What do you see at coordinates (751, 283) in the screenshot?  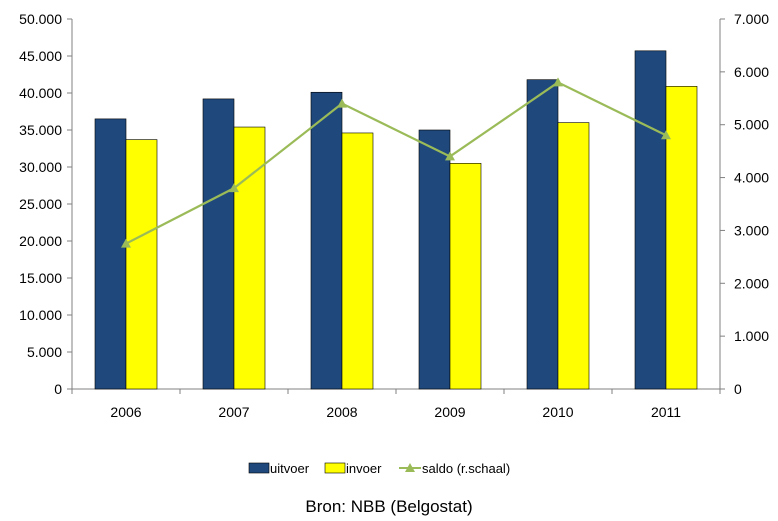 I see `right-tick-label: 2.000` at bounding box center [751, 283].